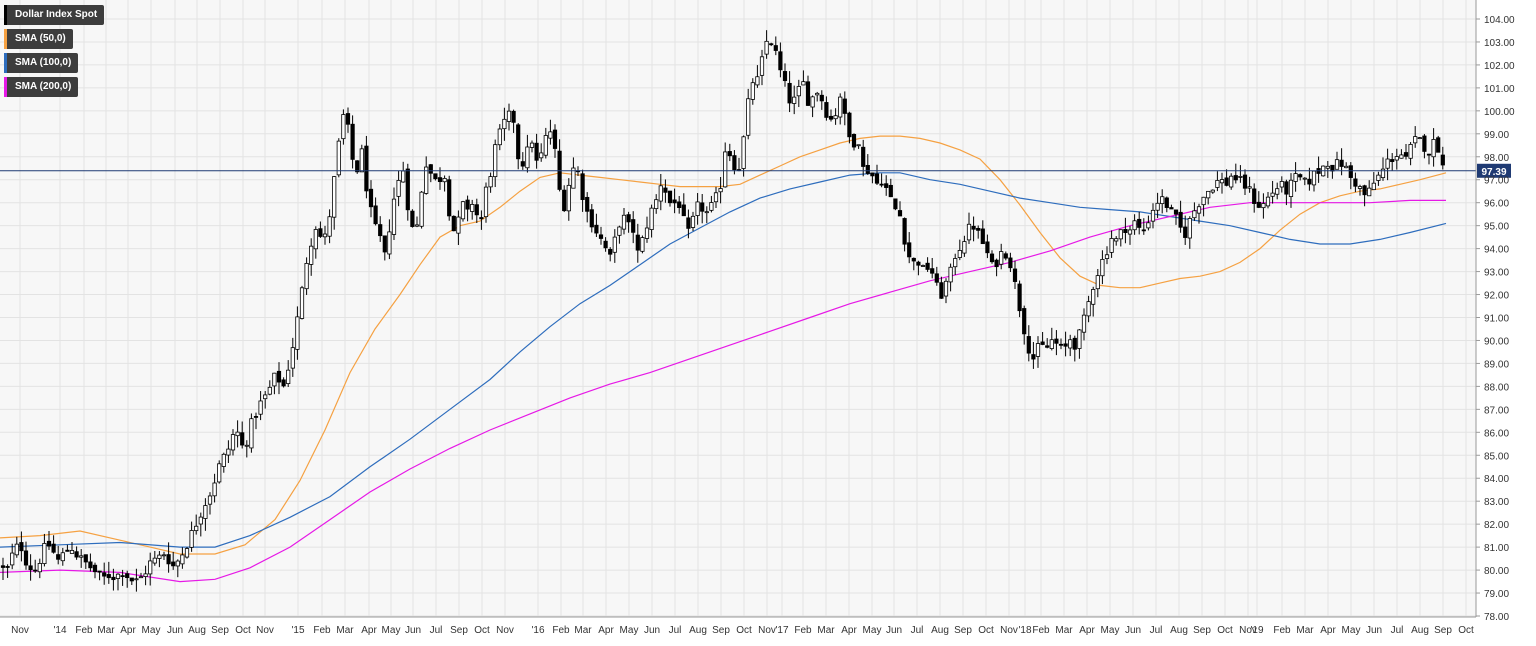 This screenshot has width=1536, height=646. What do you see at coordinates (1496, 387) in the screenshot?
I see `y-tick-label: 88.00` at bounding box center [1496, 387].